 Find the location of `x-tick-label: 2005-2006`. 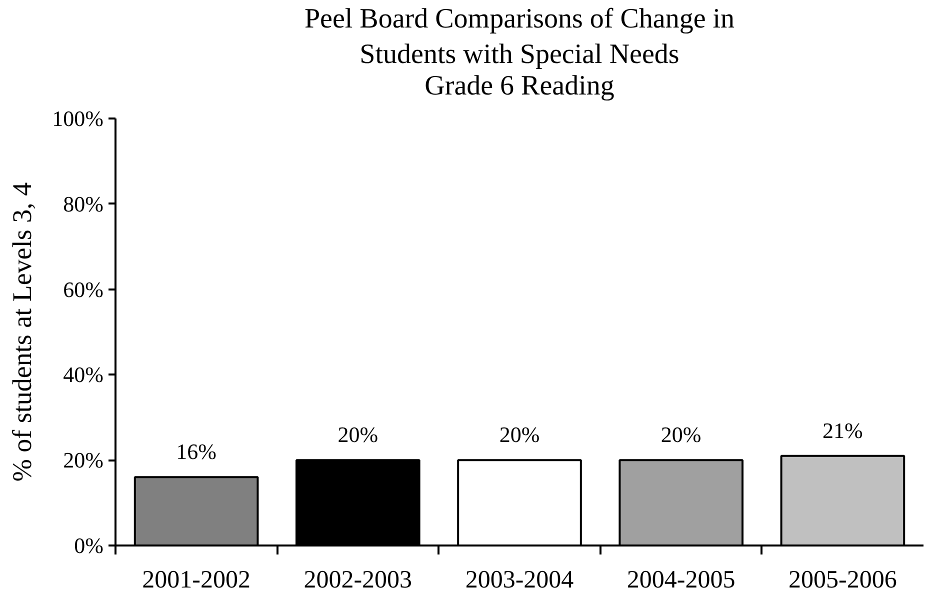

x-tick-label: 2005-2006 is located at coordinates (842, 580).